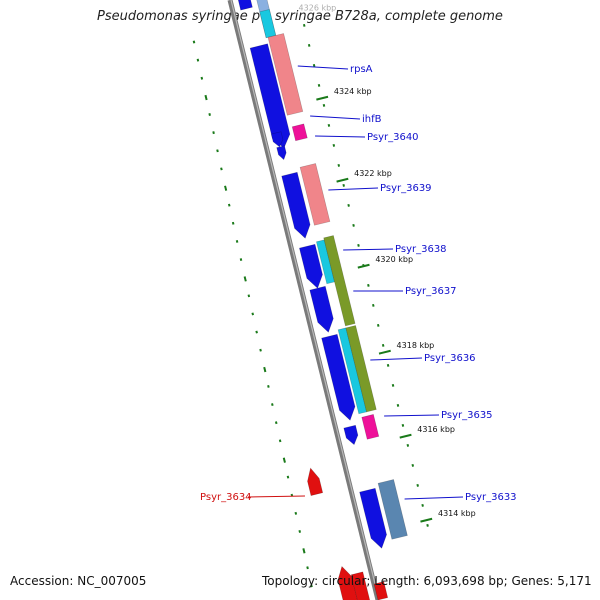  Describe the element at coordinates (373, 173) in the screenshot. I see `tick-label: 4322 kbp` at that location.